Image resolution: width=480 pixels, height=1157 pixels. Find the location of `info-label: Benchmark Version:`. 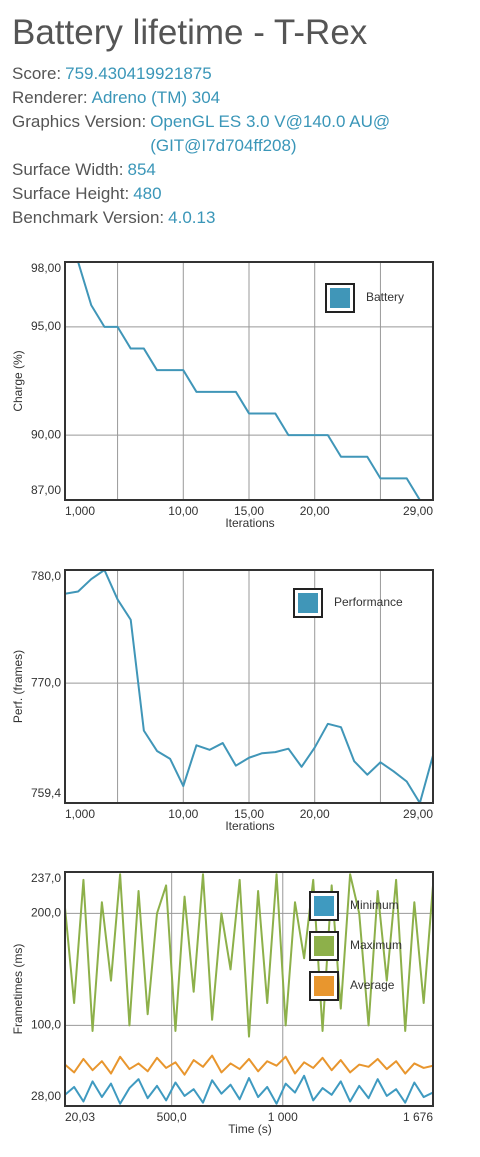

info-label: Benchmark Version: is located at coordinates (88, 217).